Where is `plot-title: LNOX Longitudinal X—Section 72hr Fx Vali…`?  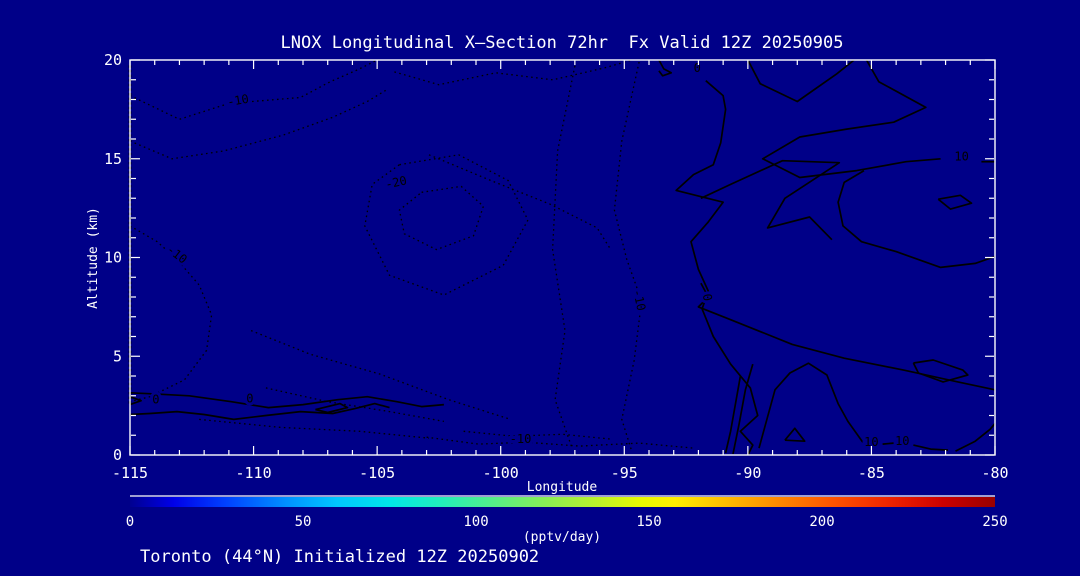 plot-title: LNOX Longitudinal X—Section 72hr Fx Vali… is located at coordinates (562, 43).